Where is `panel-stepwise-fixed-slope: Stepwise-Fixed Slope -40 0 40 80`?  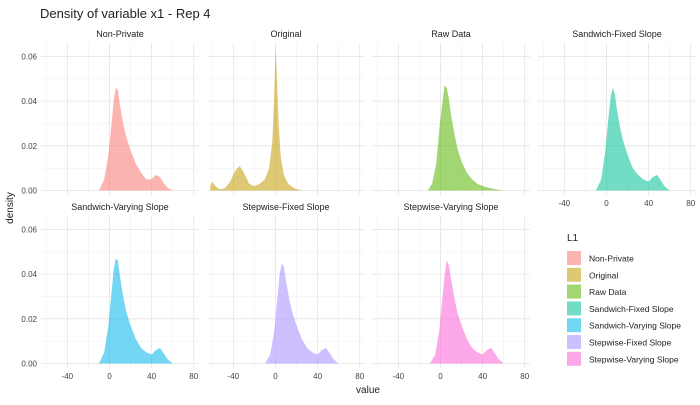
panel-stepwise-fixed-slope: Stepwise-Fixed Slope -40 0 40 80 is located at coordinates (286, 291).